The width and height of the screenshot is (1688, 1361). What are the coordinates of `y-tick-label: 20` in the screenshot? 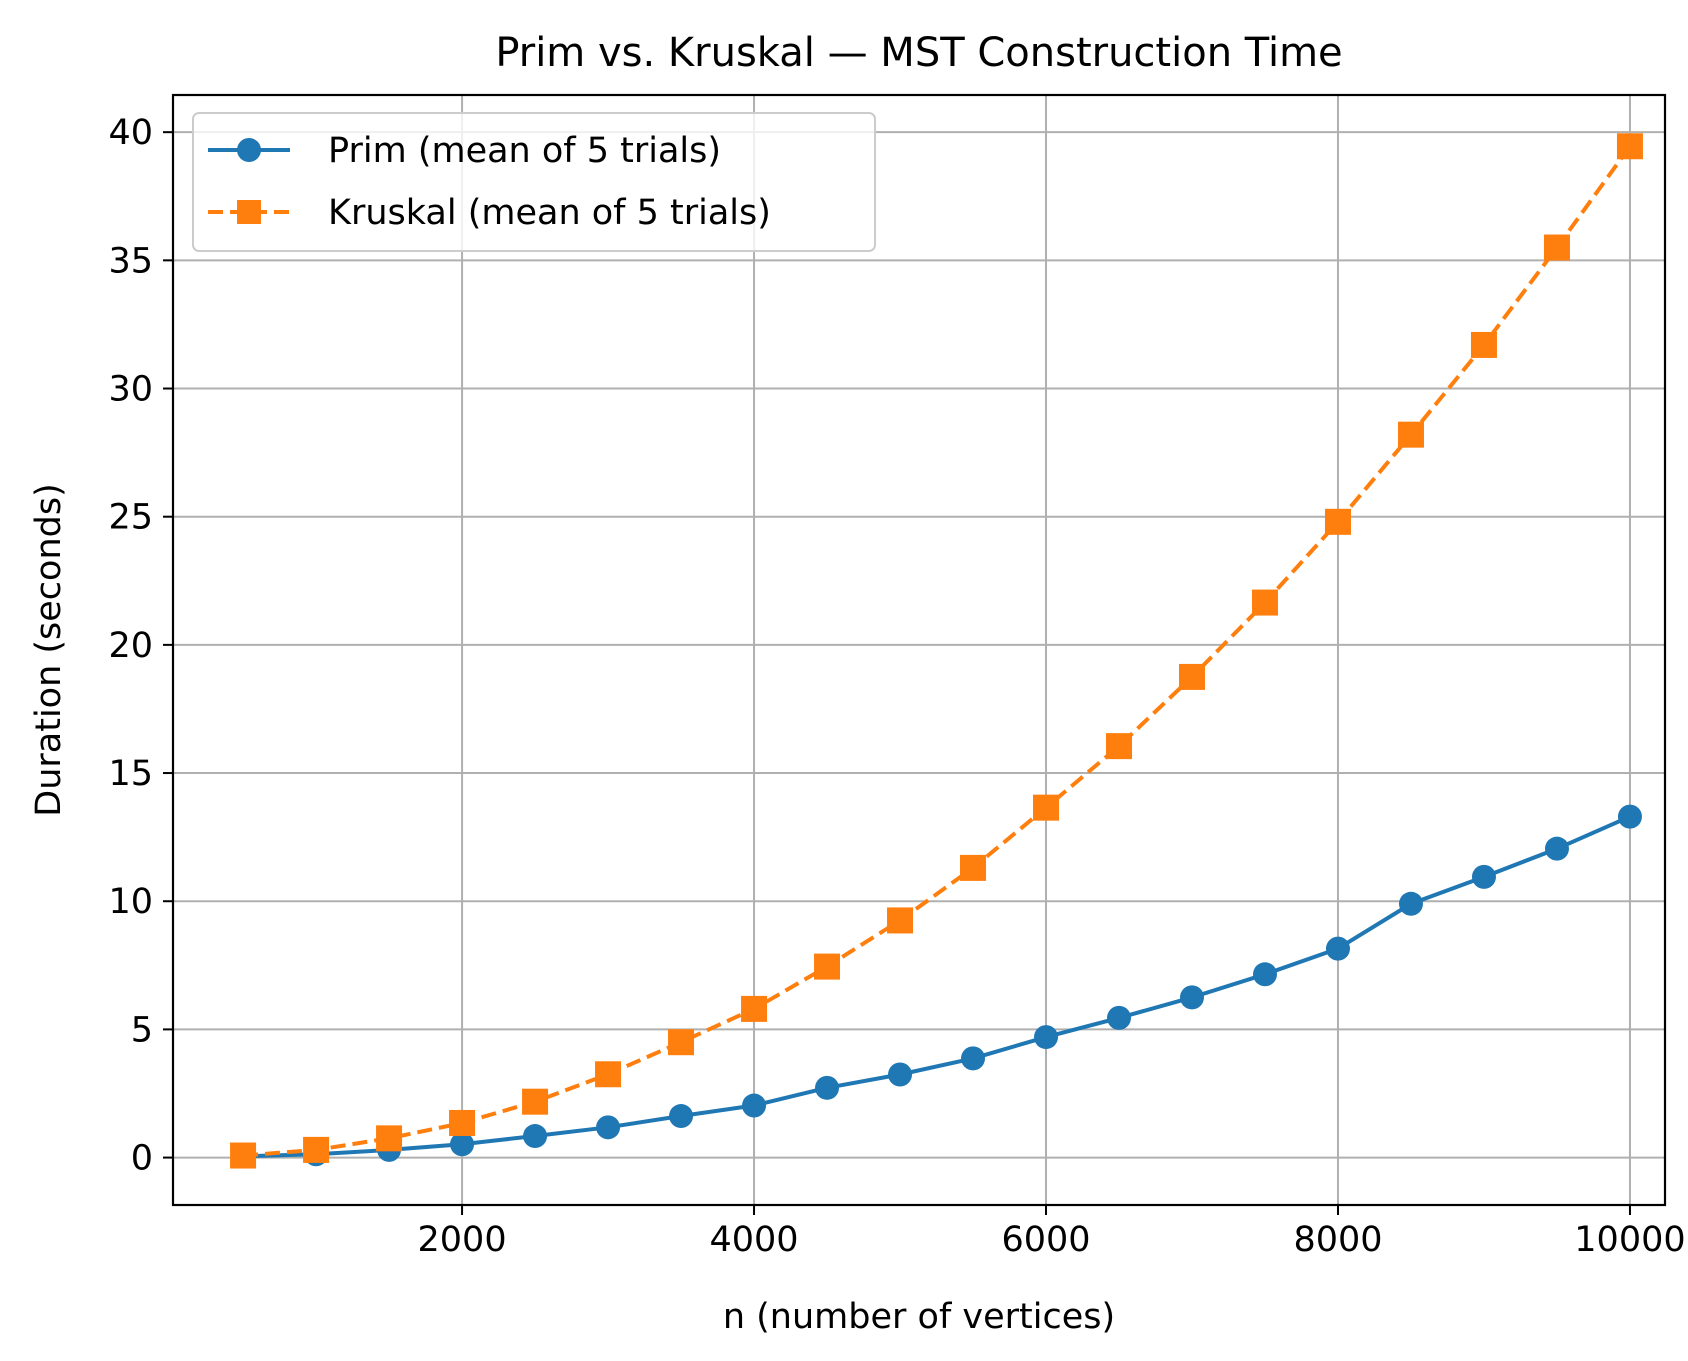 It's located at (130, 646).